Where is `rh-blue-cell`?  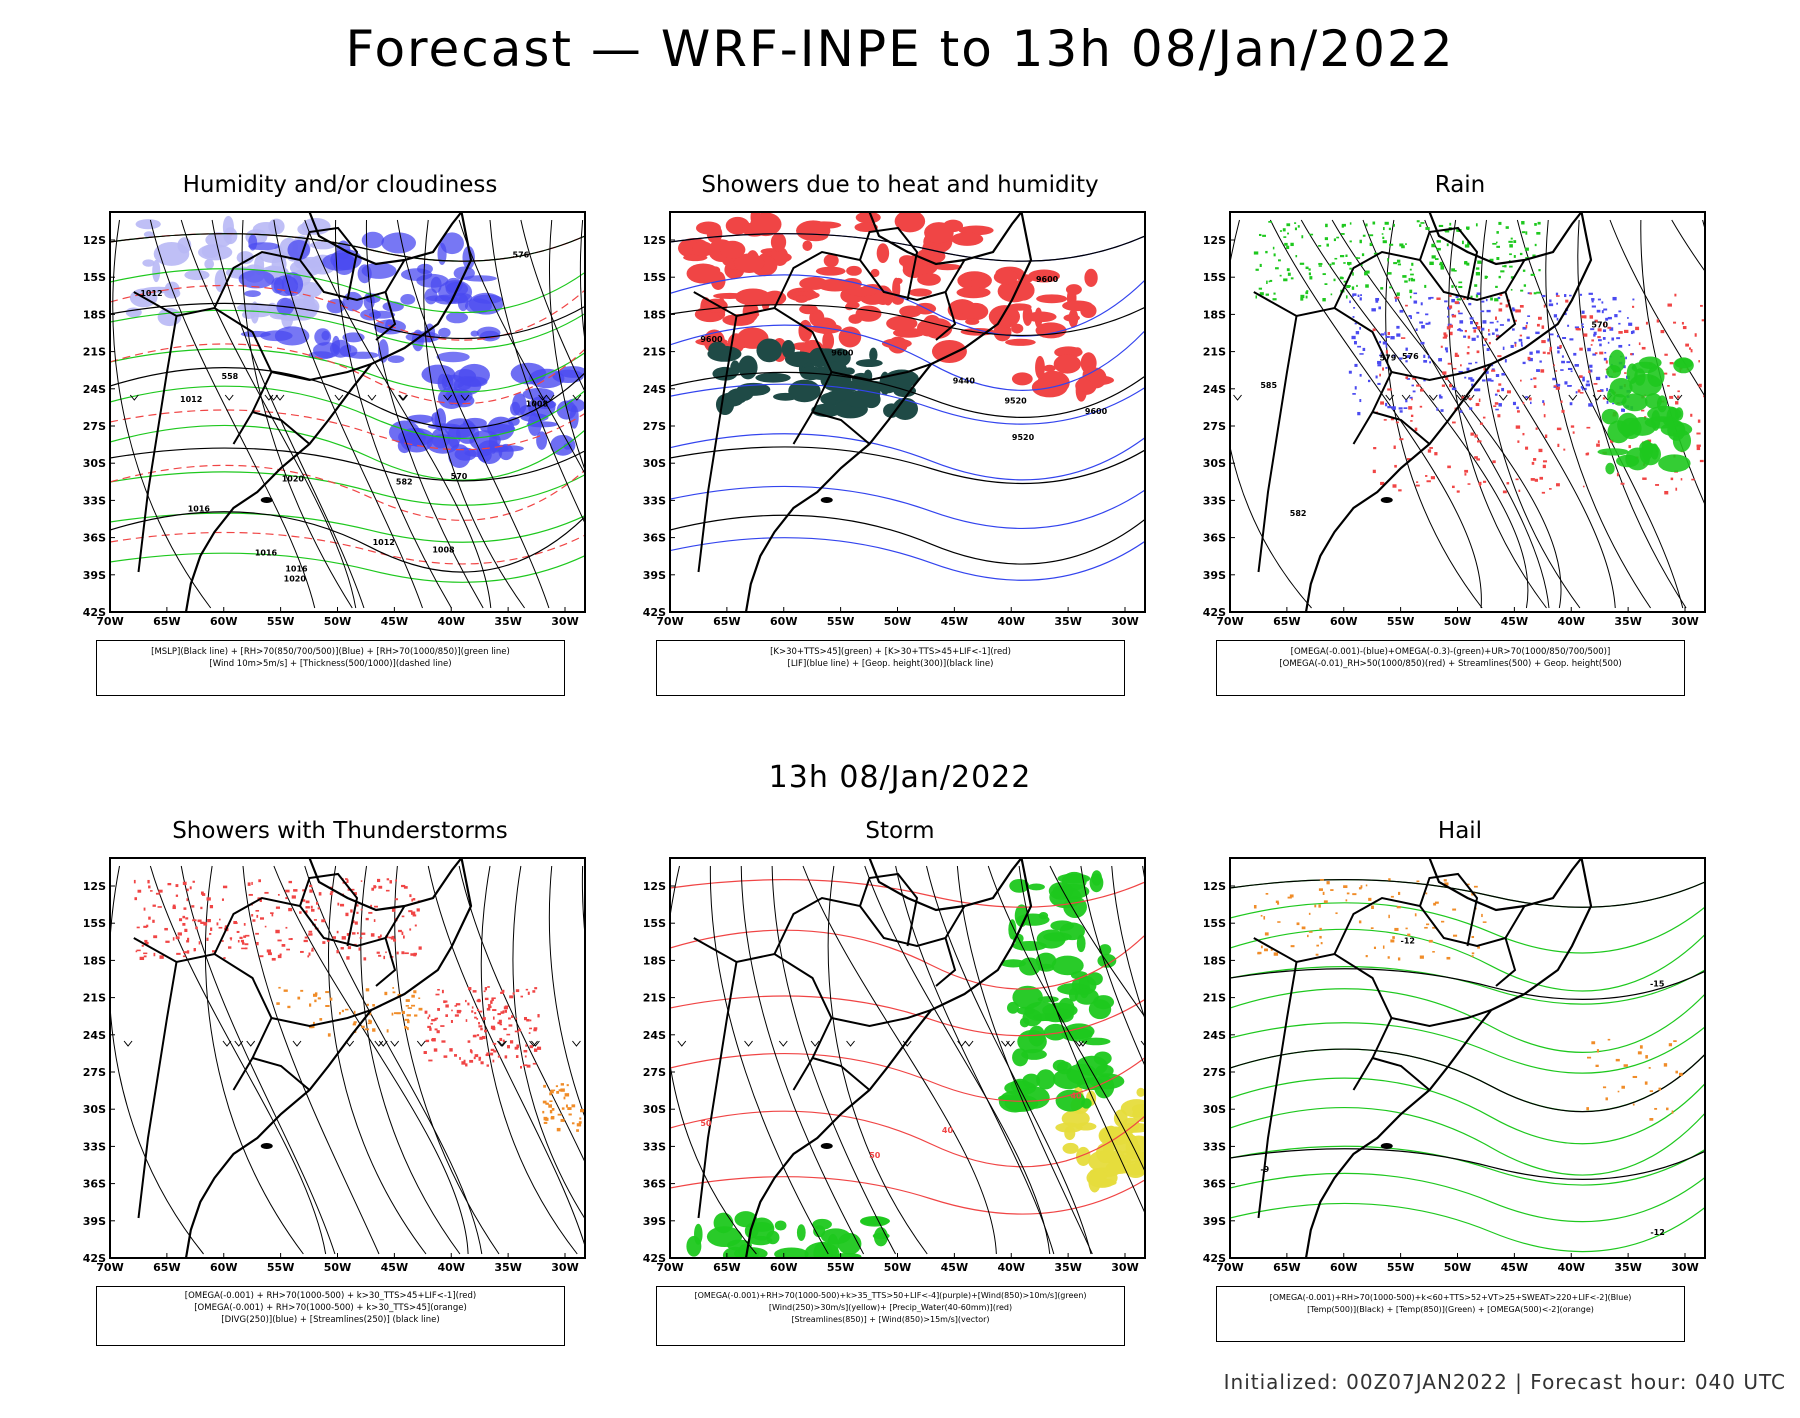 rh-blue-cell is located at coordinates (468, 257).